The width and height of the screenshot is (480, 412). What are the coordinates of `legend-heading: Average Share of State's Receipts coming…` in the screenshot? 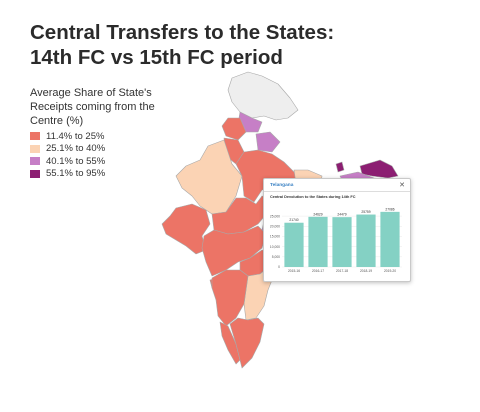 It's located at (92, 107).